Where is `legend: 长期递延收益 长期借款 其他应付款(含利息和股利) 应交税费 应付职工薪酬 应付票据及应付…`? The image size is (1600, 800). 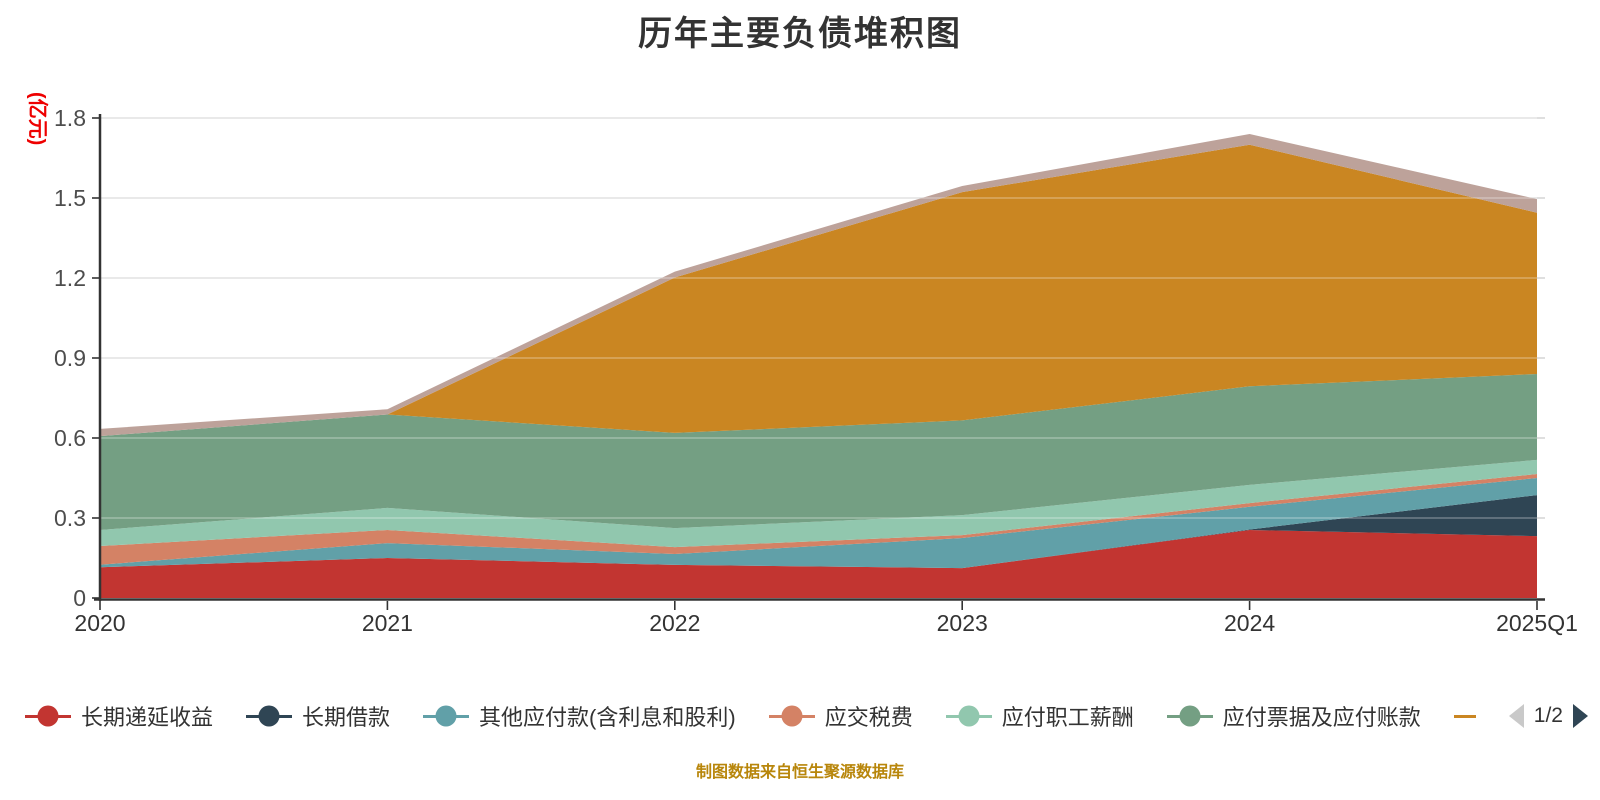 legend: 长期递延收益 长期借款 其他应付款(含利息和股利) 应交税费 应付职工薪酬 应付票据及应付… is located at coordinates (806, 716).